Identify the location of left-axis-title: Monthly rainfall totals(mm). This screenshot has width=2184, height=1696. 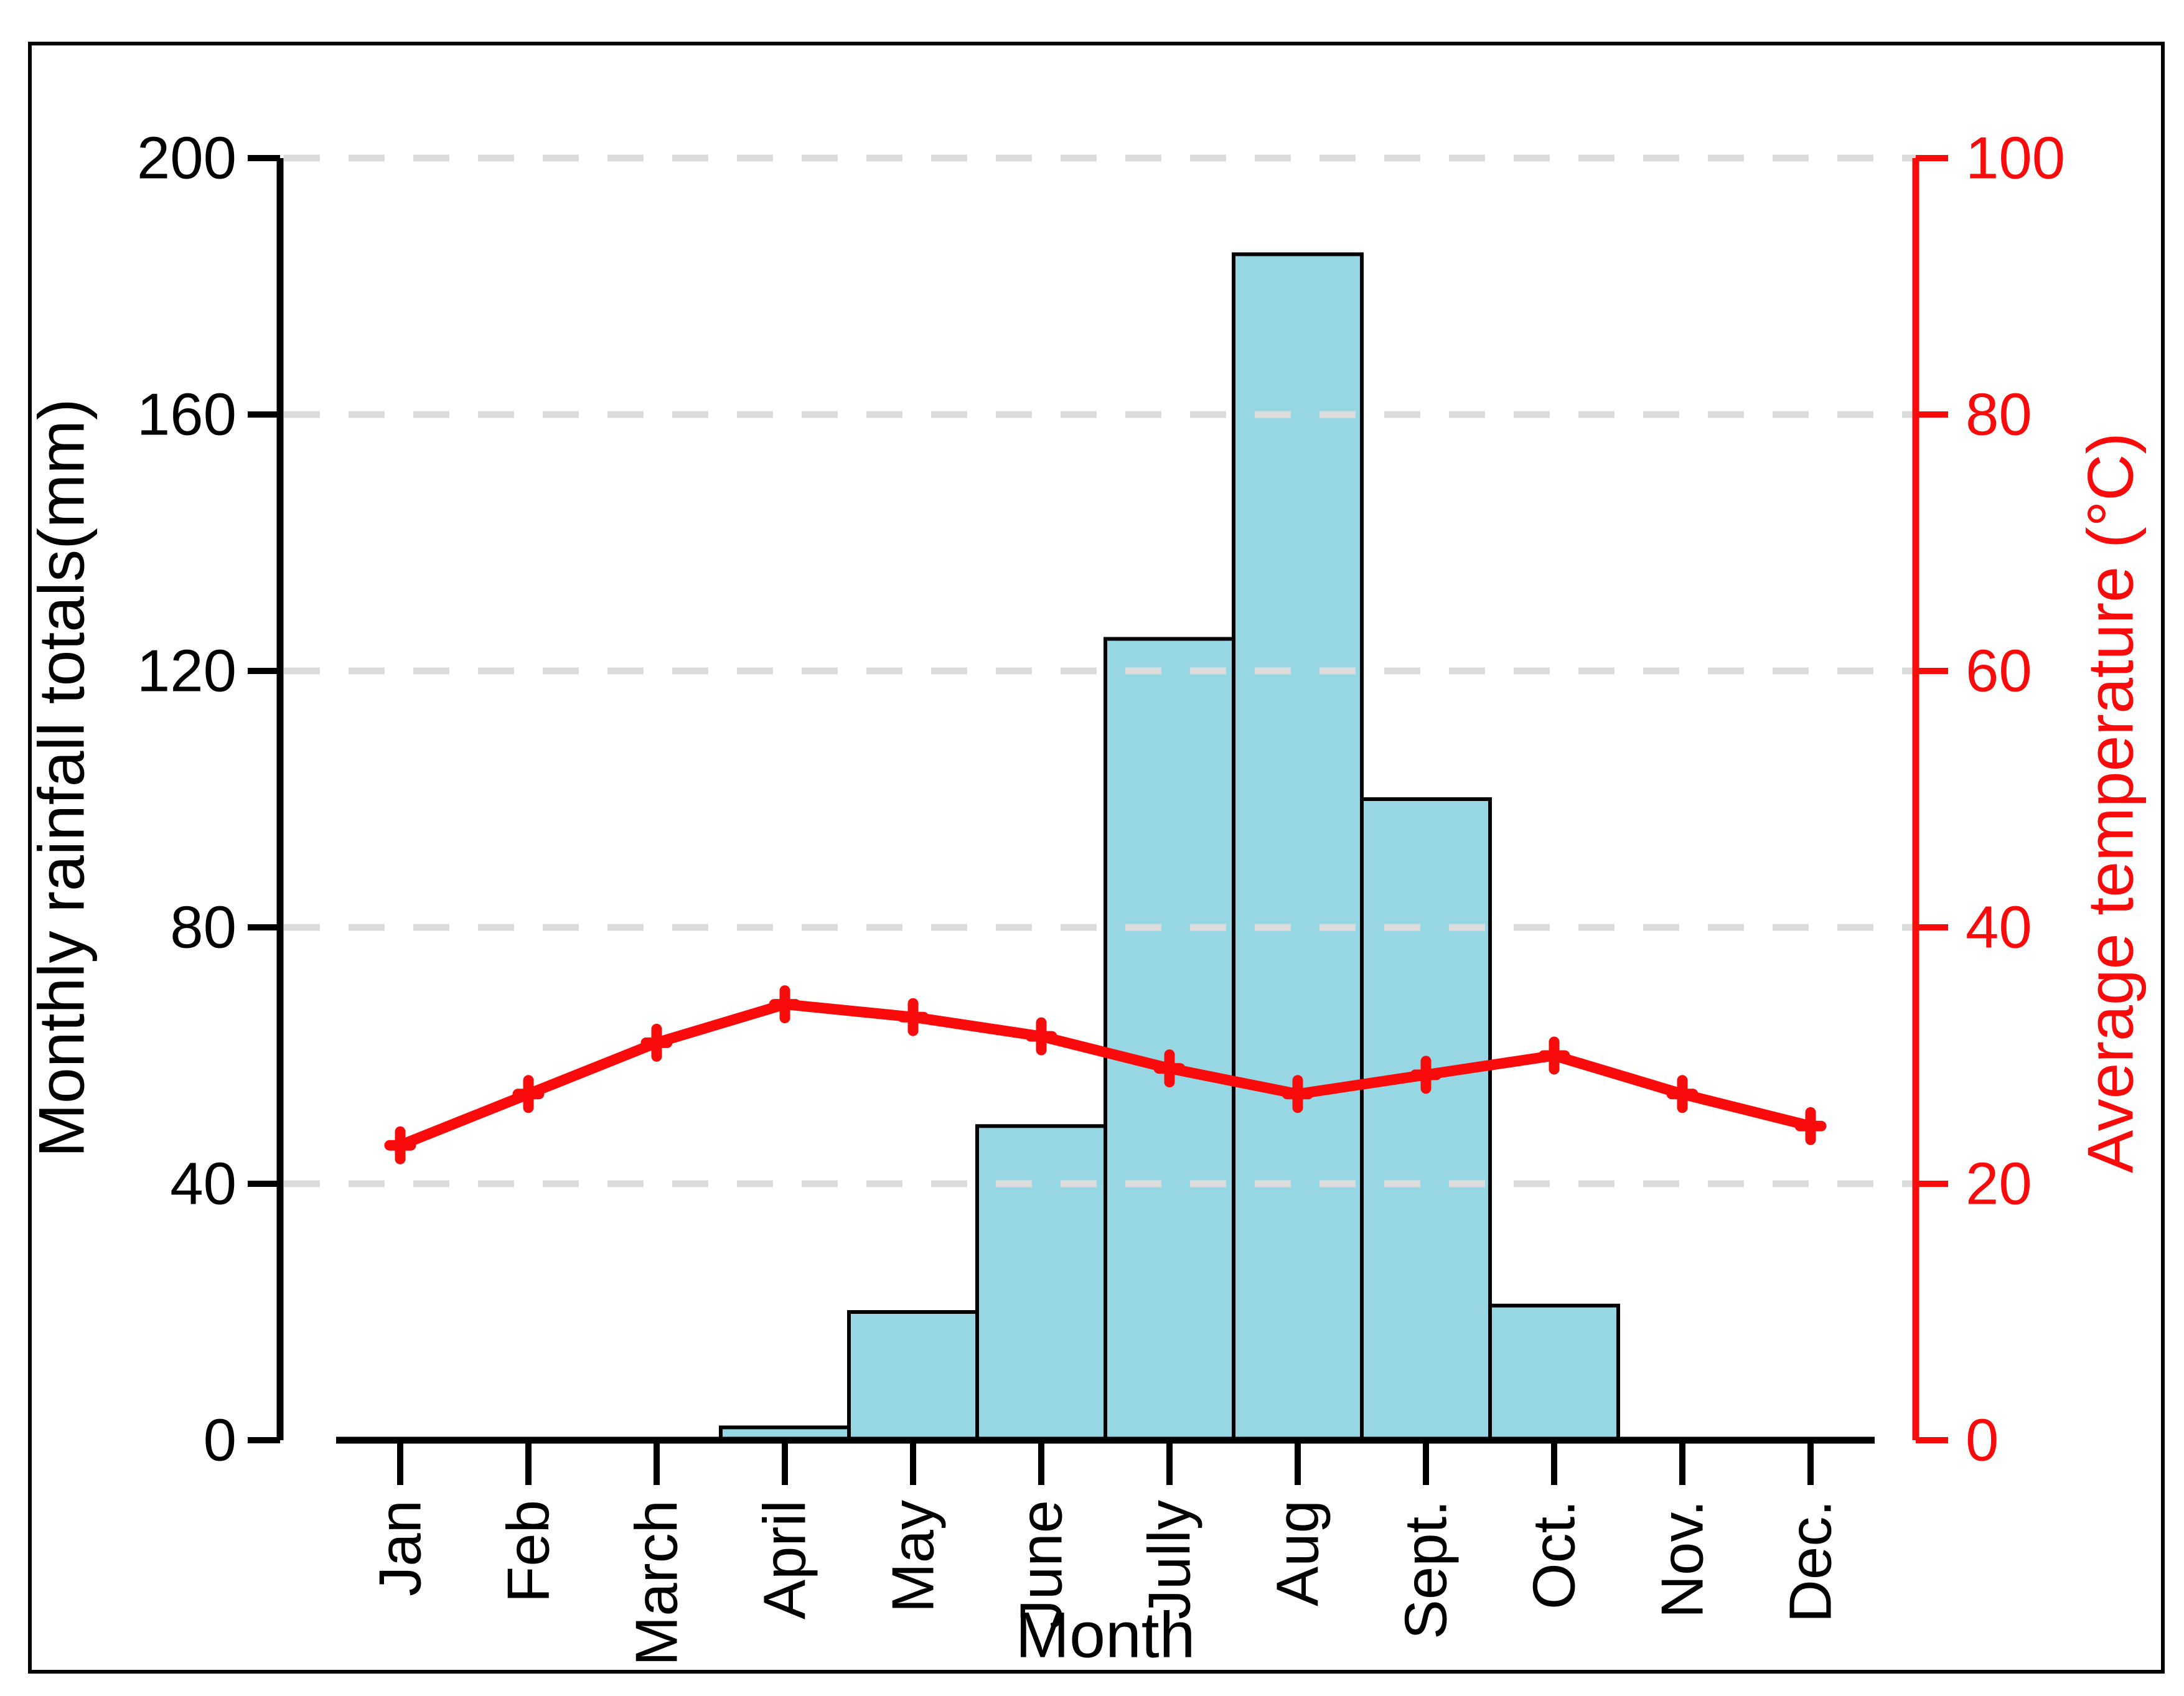
(62, 778).